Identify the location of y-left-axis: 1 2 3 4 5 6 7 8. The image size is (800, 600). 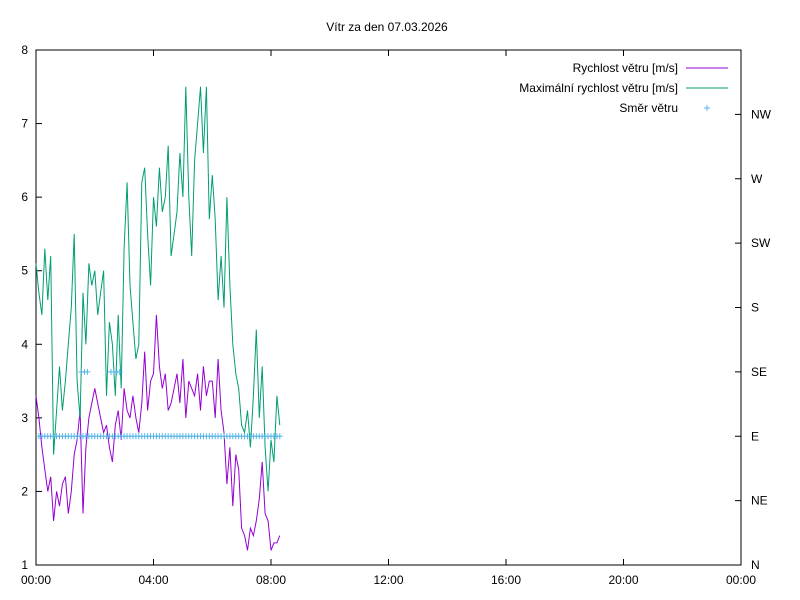
(31, 307).